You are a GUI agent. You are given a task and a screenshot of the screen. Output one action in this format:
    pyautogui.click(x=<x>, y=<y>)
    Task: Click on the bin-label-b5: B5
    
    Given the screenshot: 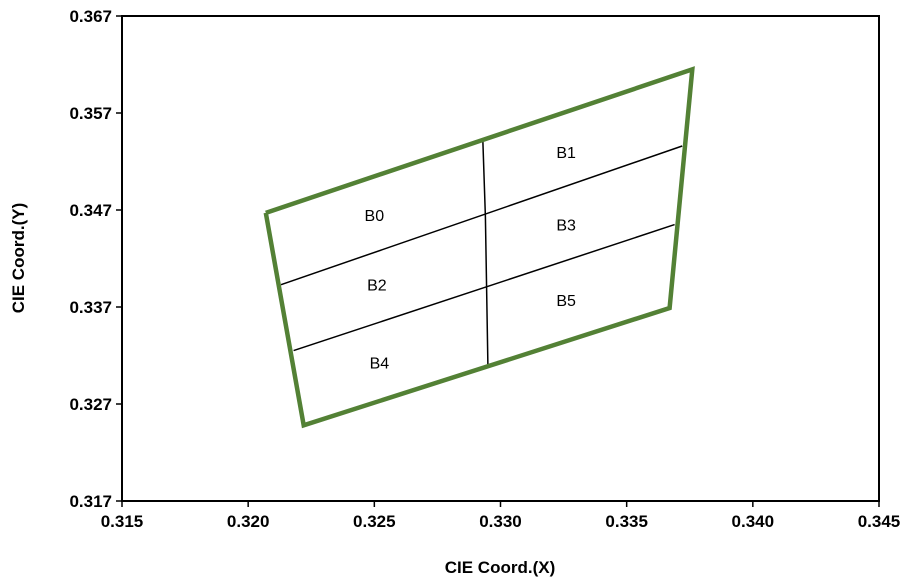 What is the action you would take?
    pyautogui.click(x=566, y=301)
    